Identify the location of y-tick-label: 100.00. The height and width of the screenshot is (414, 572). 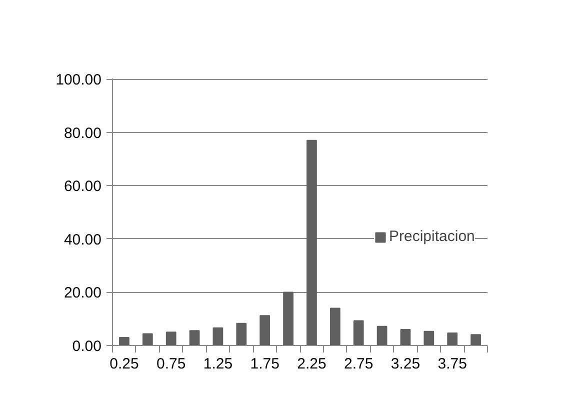
(79, 80).